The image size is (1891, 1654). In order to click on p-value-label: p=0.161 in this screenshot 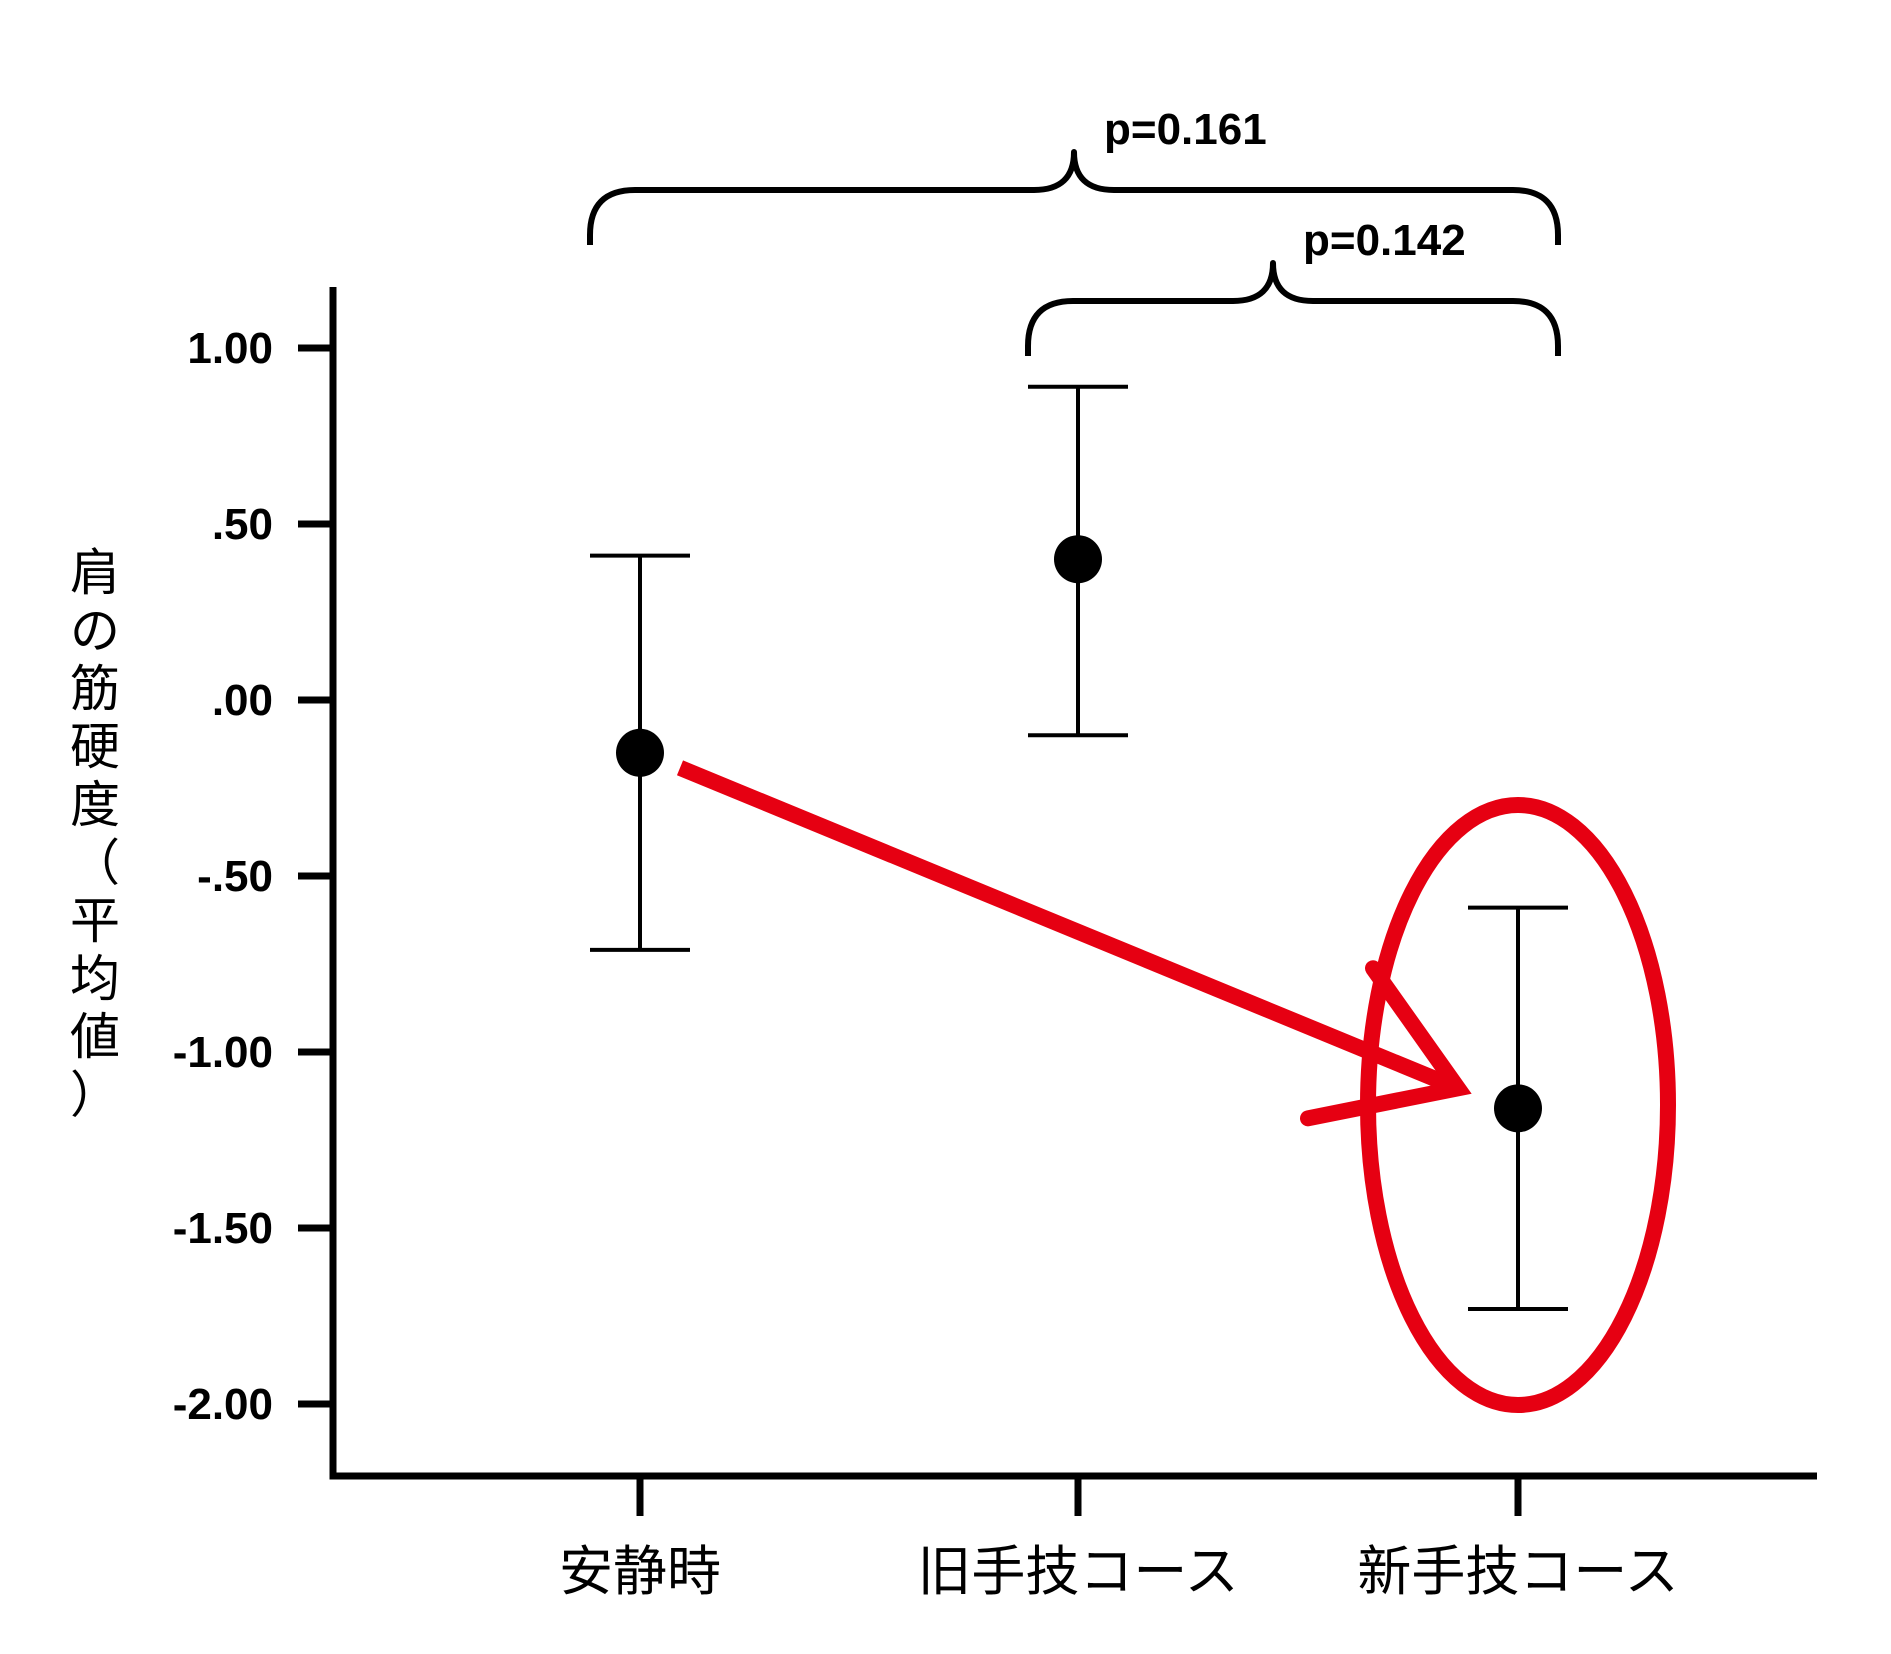, I will do `click(1185, 129)`.